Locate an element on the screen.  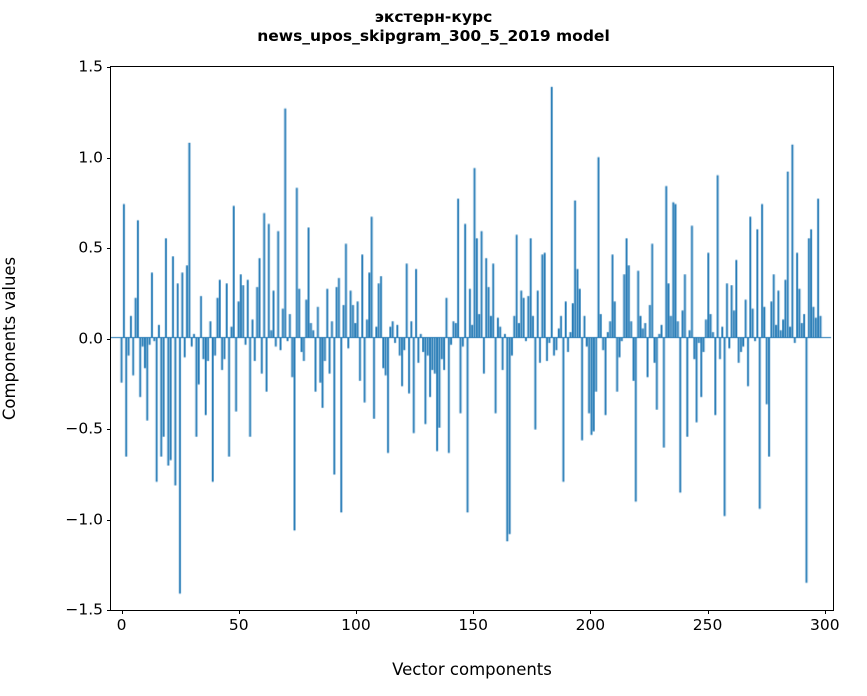
y-axis-label: Components values is located at coordinates (9, 338).